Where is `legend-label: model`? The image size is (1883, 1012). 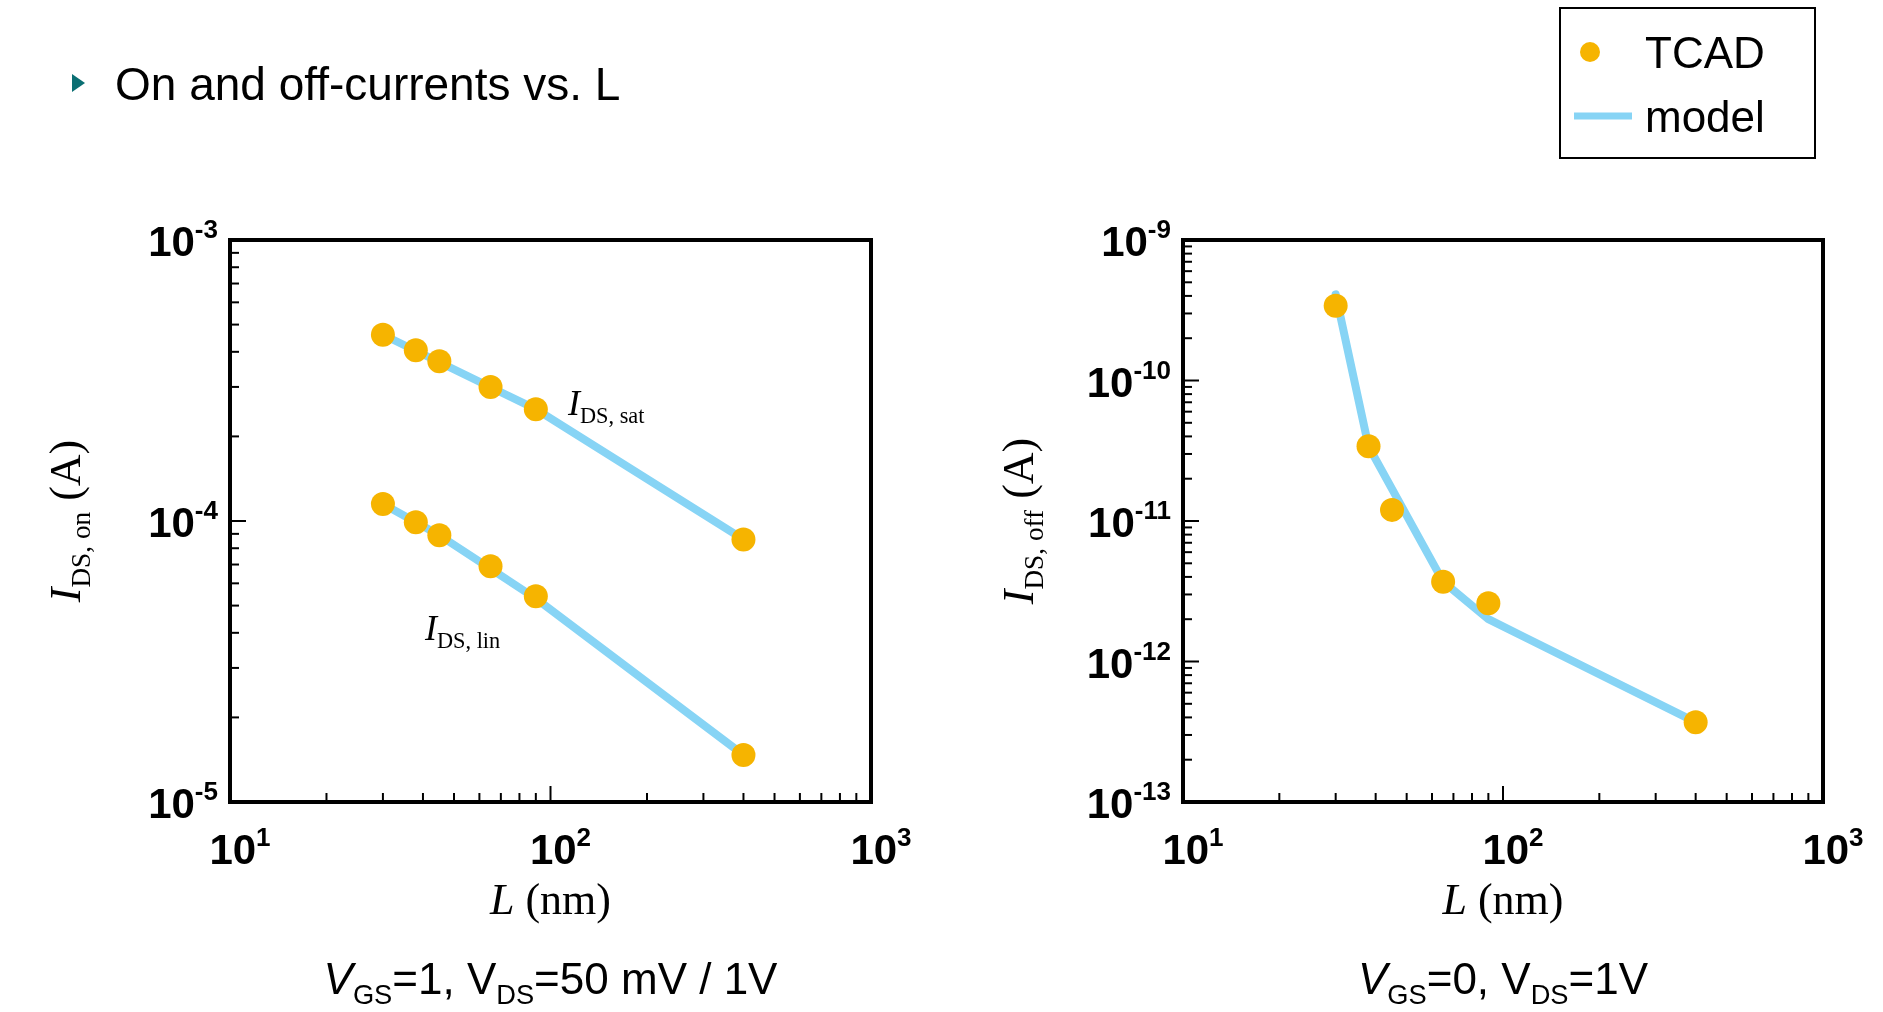 legend-label: model is located at coordinates (1705, 116).